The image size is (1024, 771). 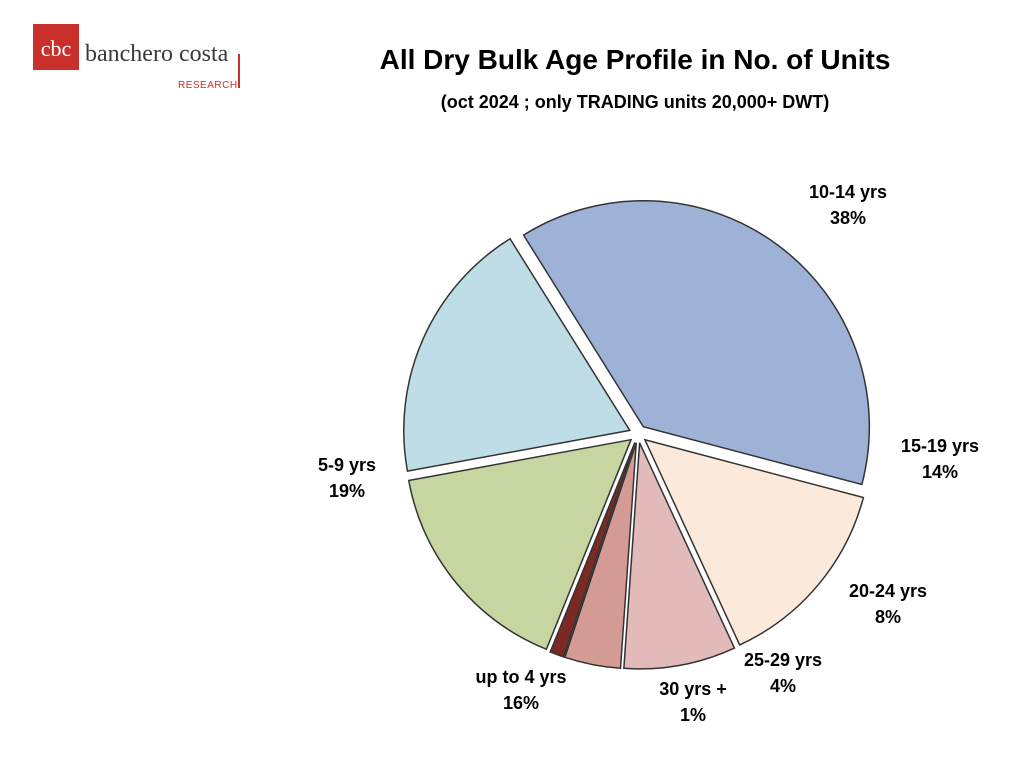 I want to click on slice-label: 10-14 yrs 38%, so click(x=848, y=205).